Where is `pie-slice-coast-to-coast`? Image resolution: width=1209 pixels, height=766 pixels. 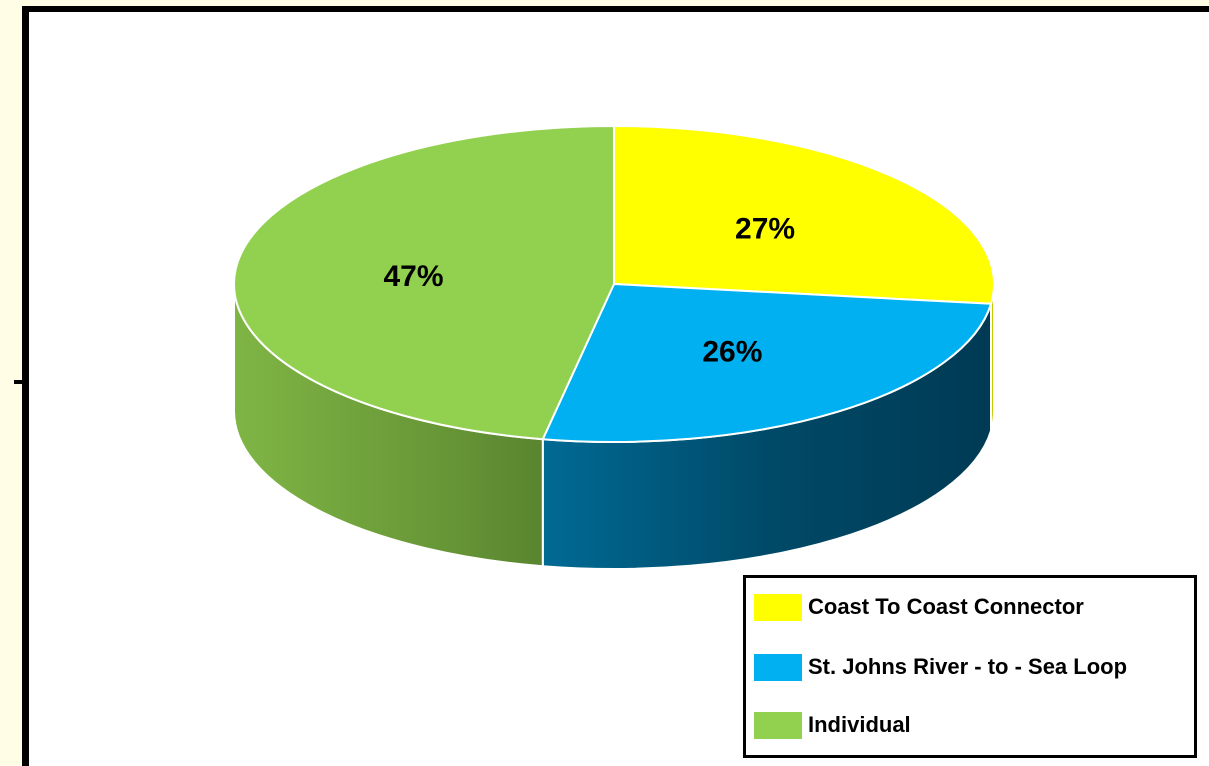
pie-slice-coast-to-coast is located at coordinates (804, 214).